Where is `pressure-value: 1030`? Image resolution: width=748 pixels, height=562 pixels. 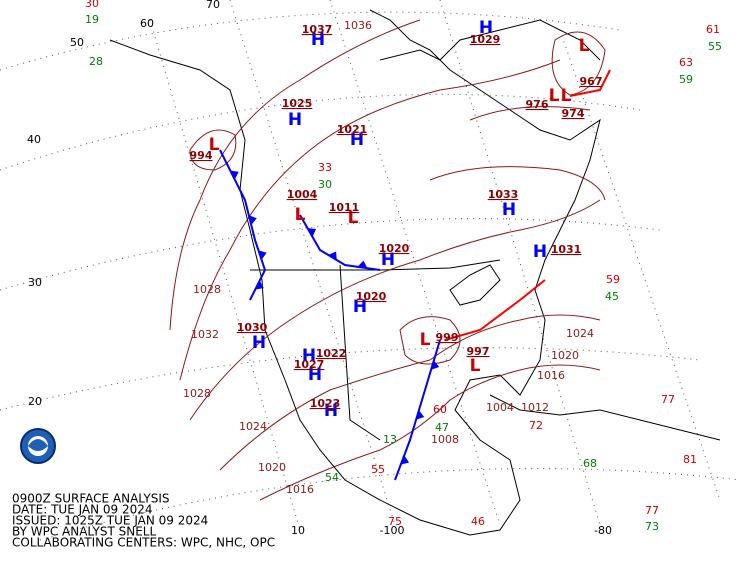
pressure-value: 1030 is located at coordinates (252, 327).